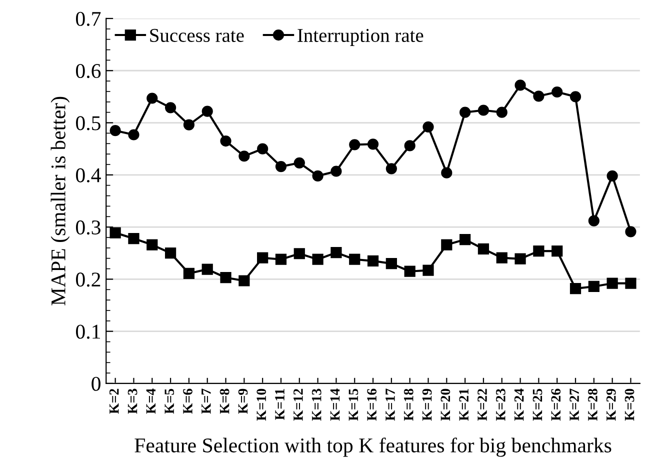  What do you see at coordinates (151, 401) in the screenshot?
I see `x-tick-label: K=4` at bounding box center [151, 401].